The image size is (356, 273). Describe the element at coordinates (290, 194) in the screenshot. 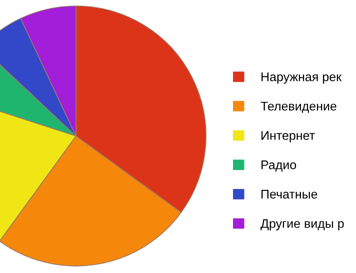

I see `legend-label: Печатные` at that location.